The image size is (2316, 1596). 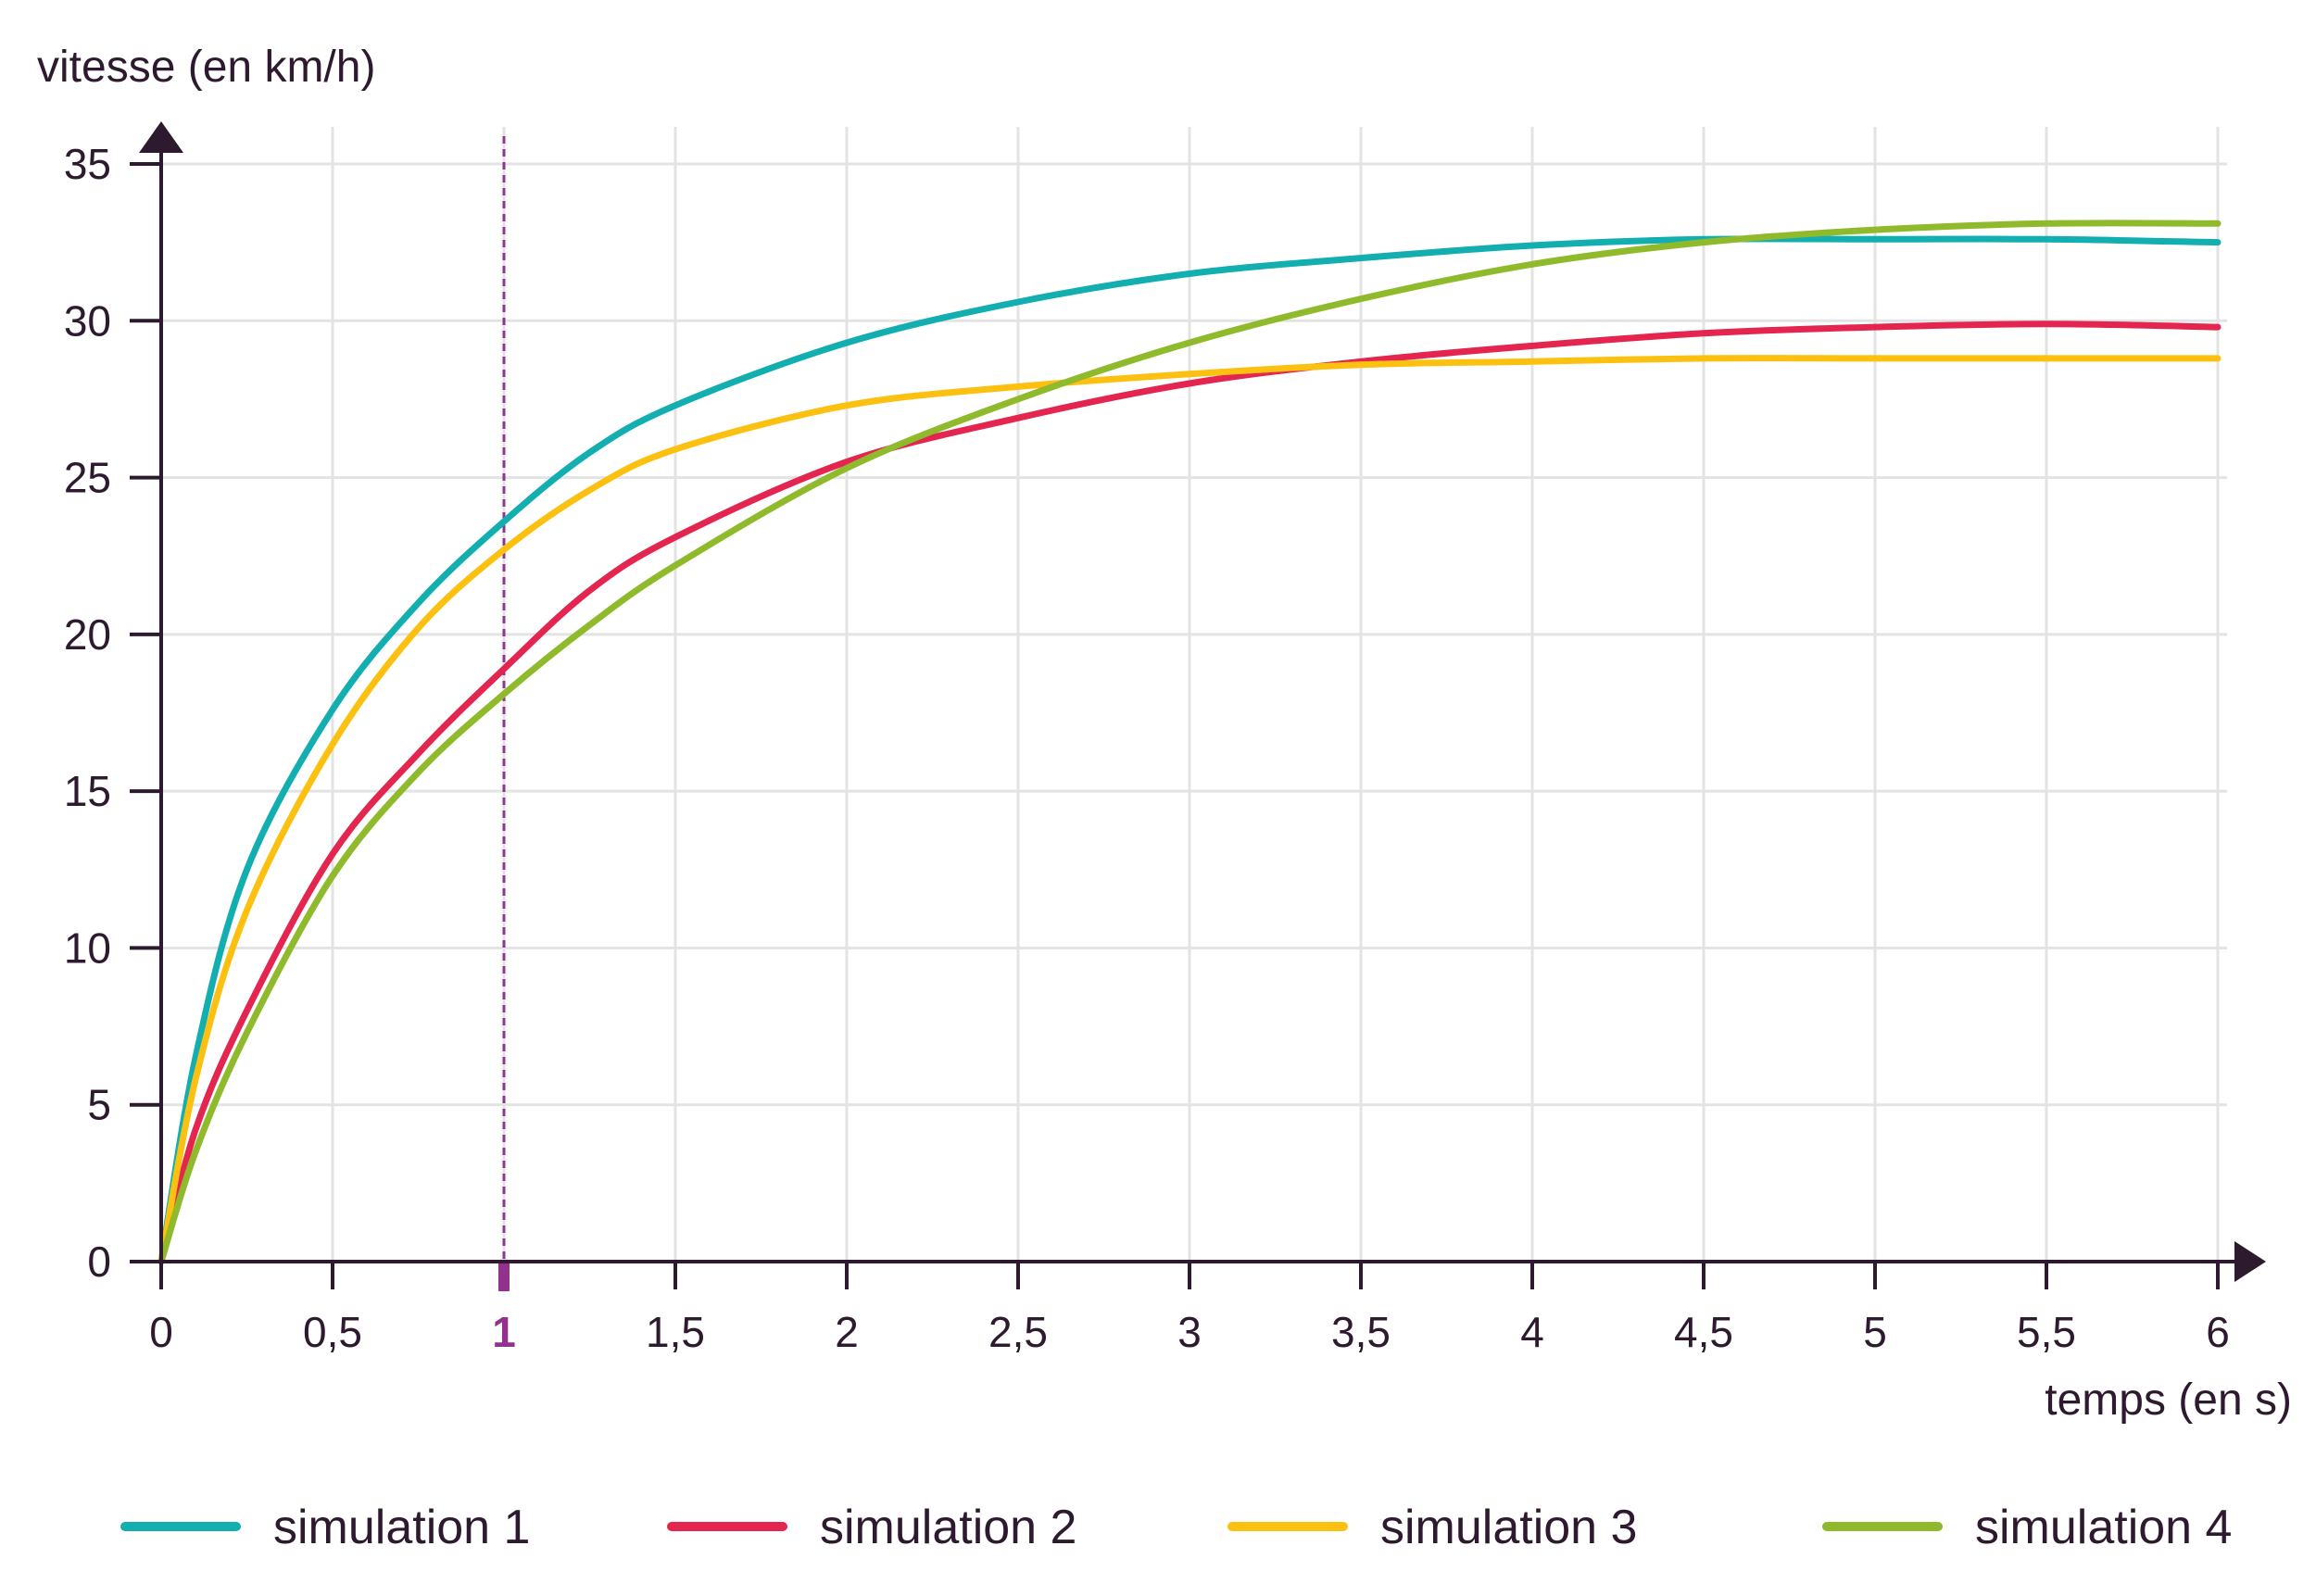 I want to click on x-tick-label: 4,5, so click(x=1703, y=1332).